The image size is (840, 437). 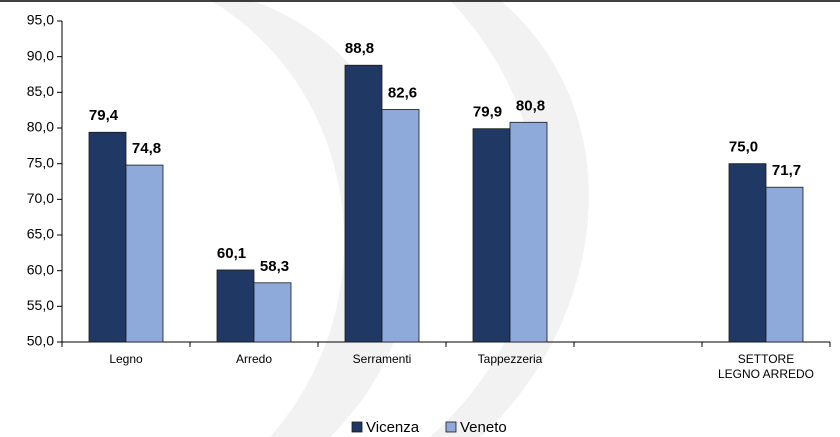 What do you see at coordinates (254, 359) in the screenshot?
I see `x-tick-label: Arredo` at bounding box center [254, 359].